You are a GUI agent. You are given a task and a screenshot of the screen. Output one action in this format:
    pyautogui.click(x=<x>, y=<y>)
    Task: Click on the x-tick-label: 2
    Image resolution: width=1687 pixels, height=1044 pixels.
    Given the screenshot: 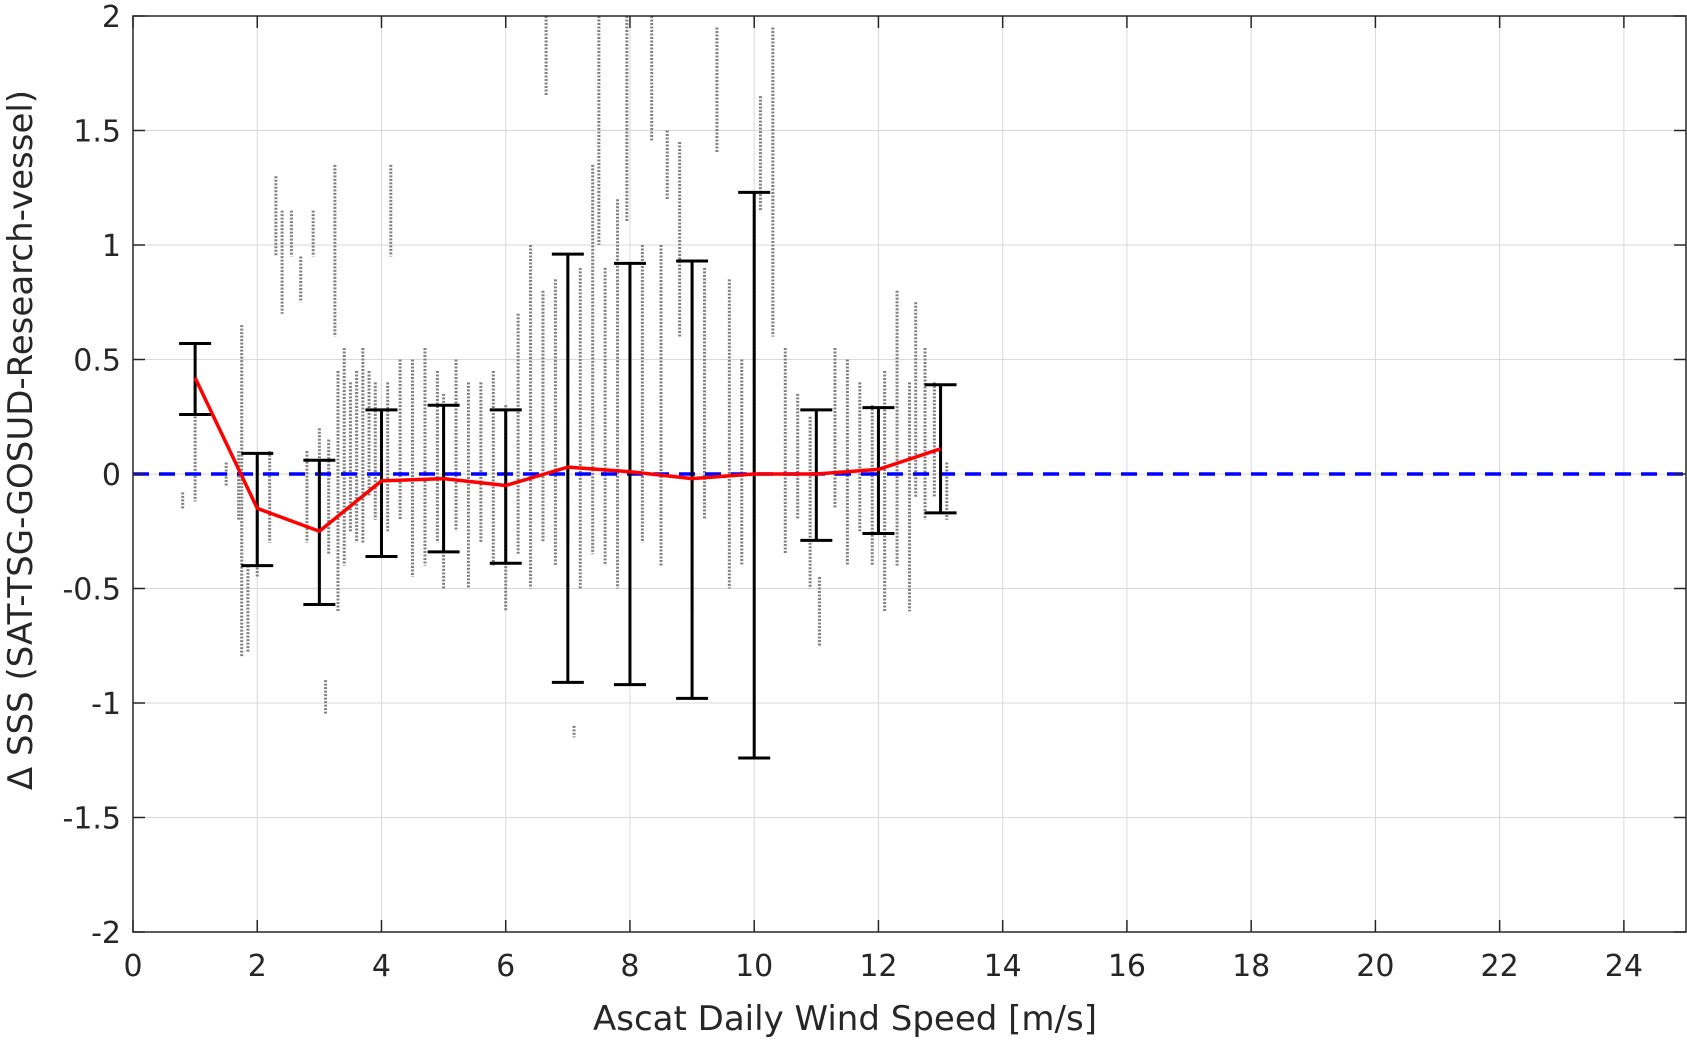 What is the action you would take?
    pyautogui.click(x=257, y=966)
    